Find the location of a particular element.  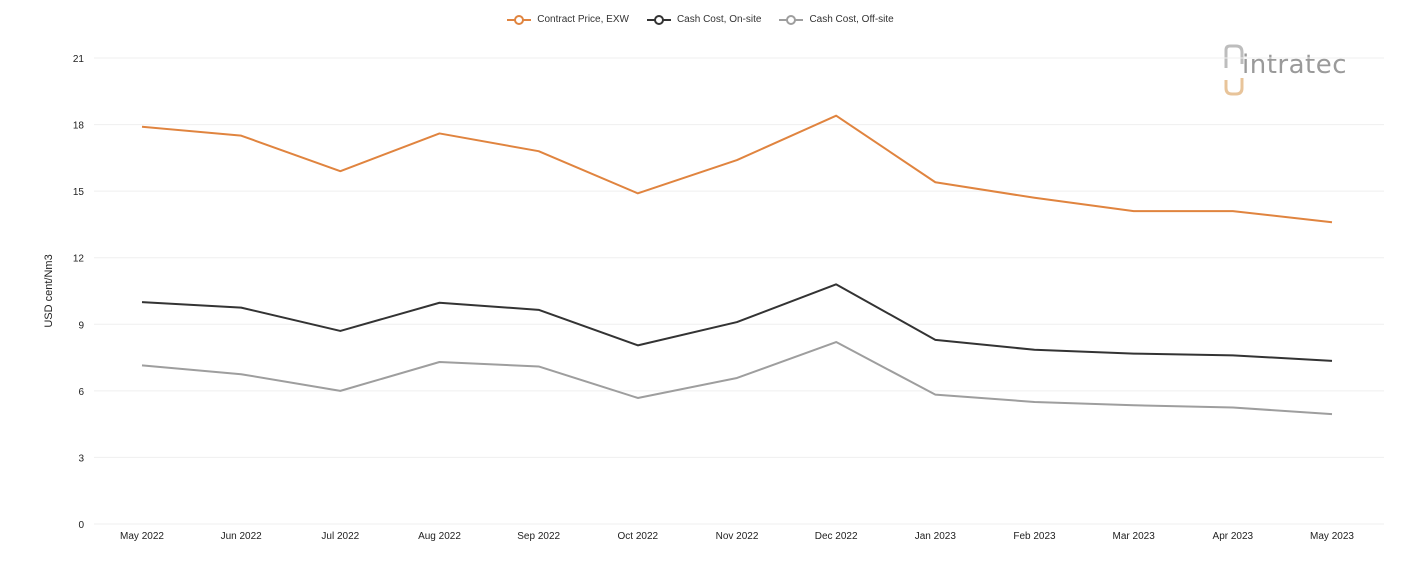

legend-item-contract-price: Contract Price, EXW is located at coordinates (568, 19).